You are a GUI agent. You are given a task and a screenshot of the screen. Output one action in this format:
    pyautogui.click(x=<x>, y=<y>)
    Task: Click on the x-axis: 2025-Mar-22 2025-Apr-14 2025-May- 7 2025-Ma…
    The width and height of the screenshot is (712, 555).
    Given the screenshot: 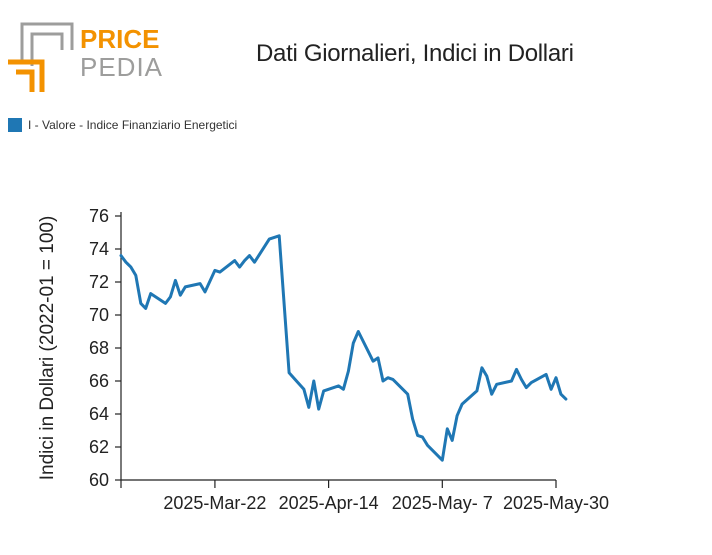 What is the action you would take?
    pyautogui.click(x=364, y=496)
    